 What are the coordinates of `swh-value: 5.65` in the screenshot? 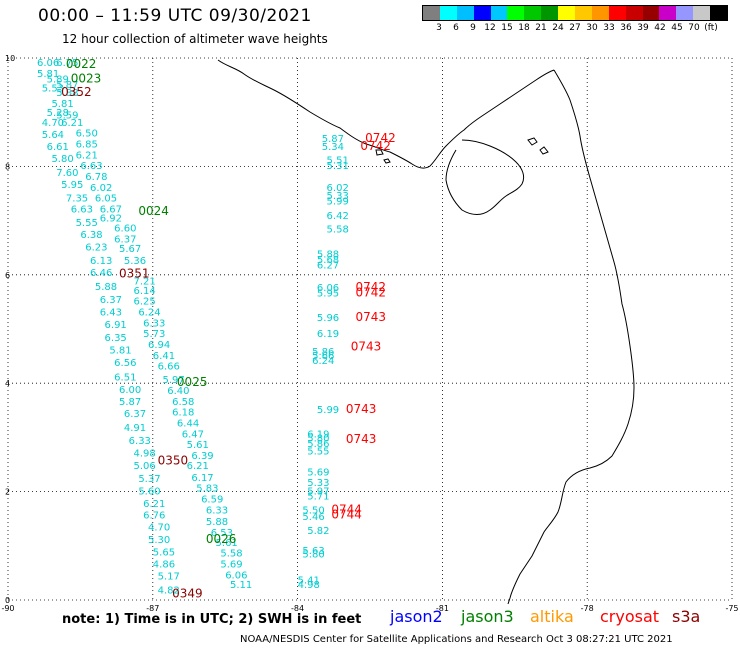 It's located at (164, 553).